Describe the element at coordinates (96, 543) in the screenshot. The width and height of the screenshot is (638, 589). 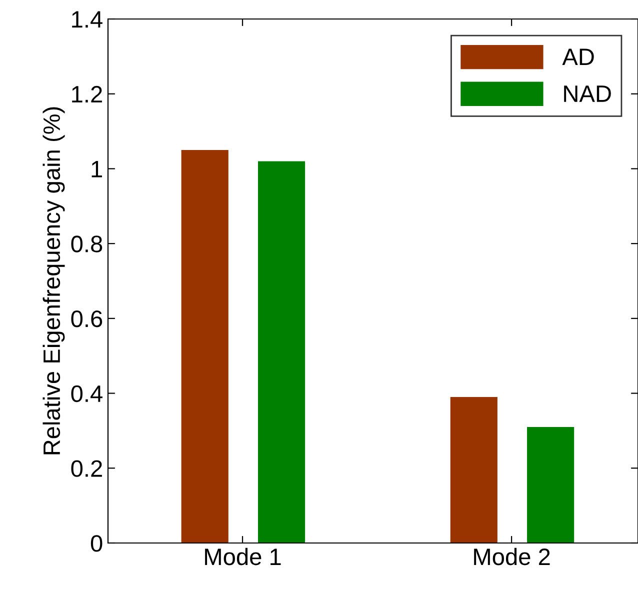
I see `y-tick-label: 0` at that location.